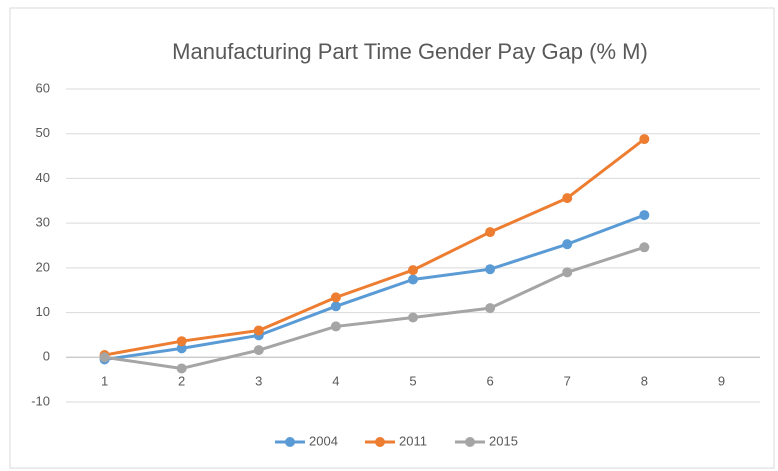 This screenshot has width=778, height=471. What do you see at coordinates (104, 381) in the screenshot?
I see `x-tick-label: 1` at bounding box center [104, 381].